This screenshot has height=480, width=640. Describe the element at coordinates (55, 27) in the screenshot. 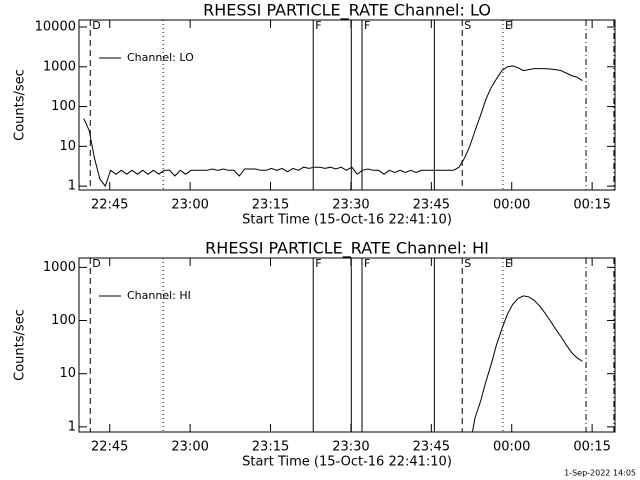

I see `y-tick-label: 10000` at that location.